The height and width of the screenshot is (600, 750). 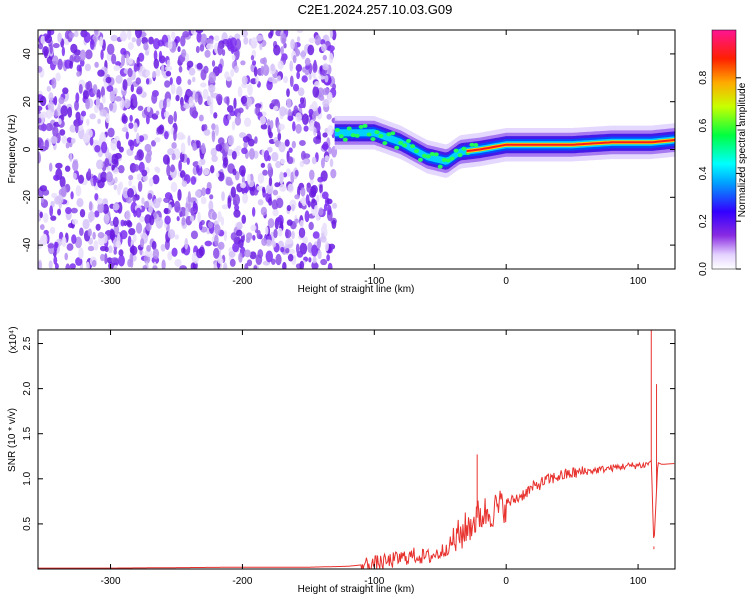 I want to click on snr-y-label: SNR (10 * v/v), so click(x=12, y=440).